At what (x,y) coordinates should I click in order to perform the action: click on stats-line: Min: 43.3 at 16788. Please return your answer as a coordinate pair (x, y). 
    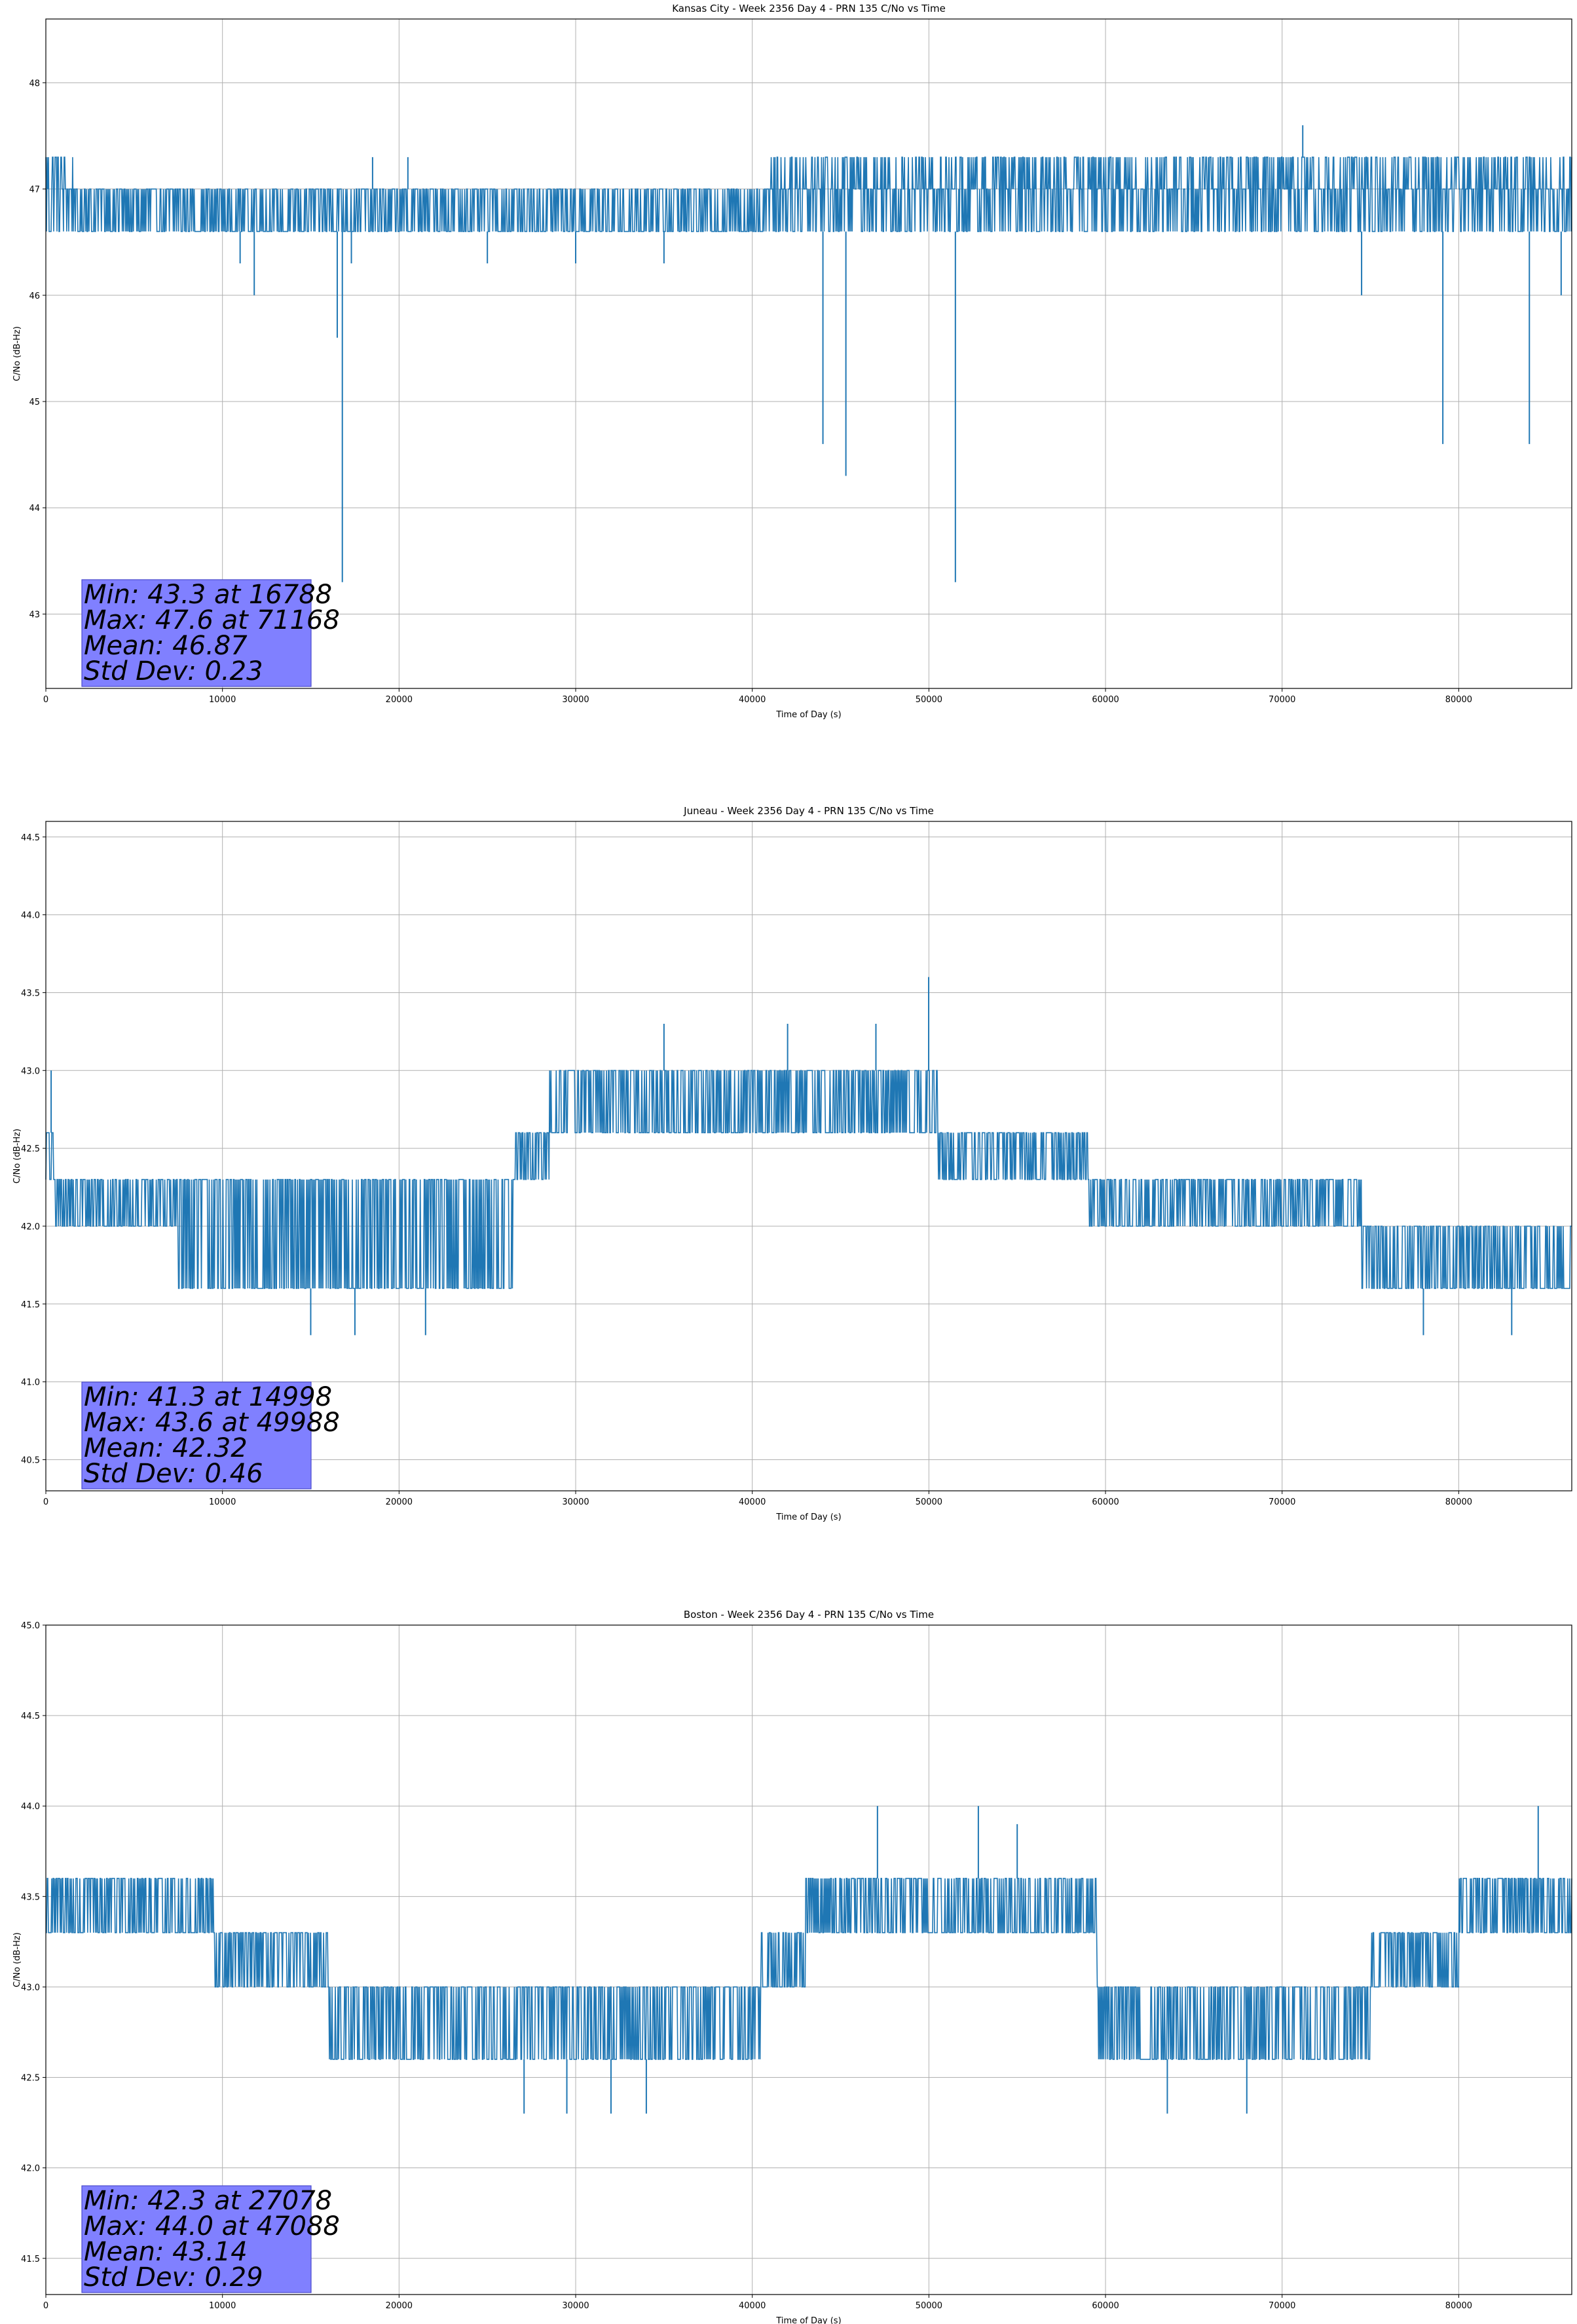
    Looking at the image, I should click on (208, 595).